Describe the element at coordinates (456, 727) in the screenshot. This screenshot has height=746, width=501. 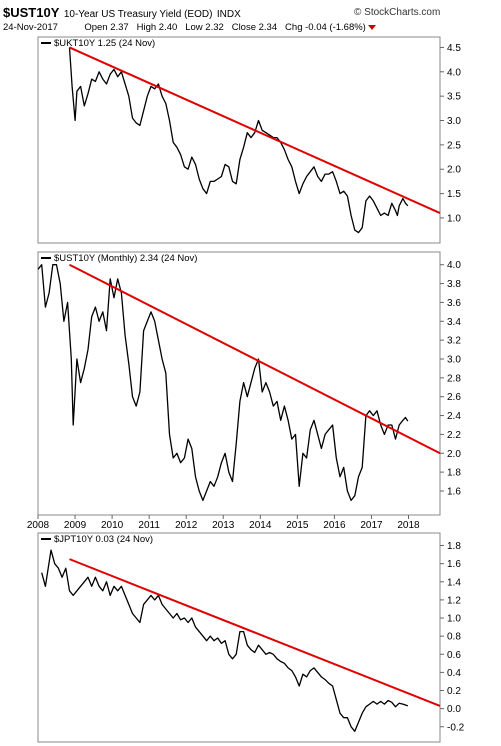
I see `panel-3-ytick-label-10: -0.2` at that location.